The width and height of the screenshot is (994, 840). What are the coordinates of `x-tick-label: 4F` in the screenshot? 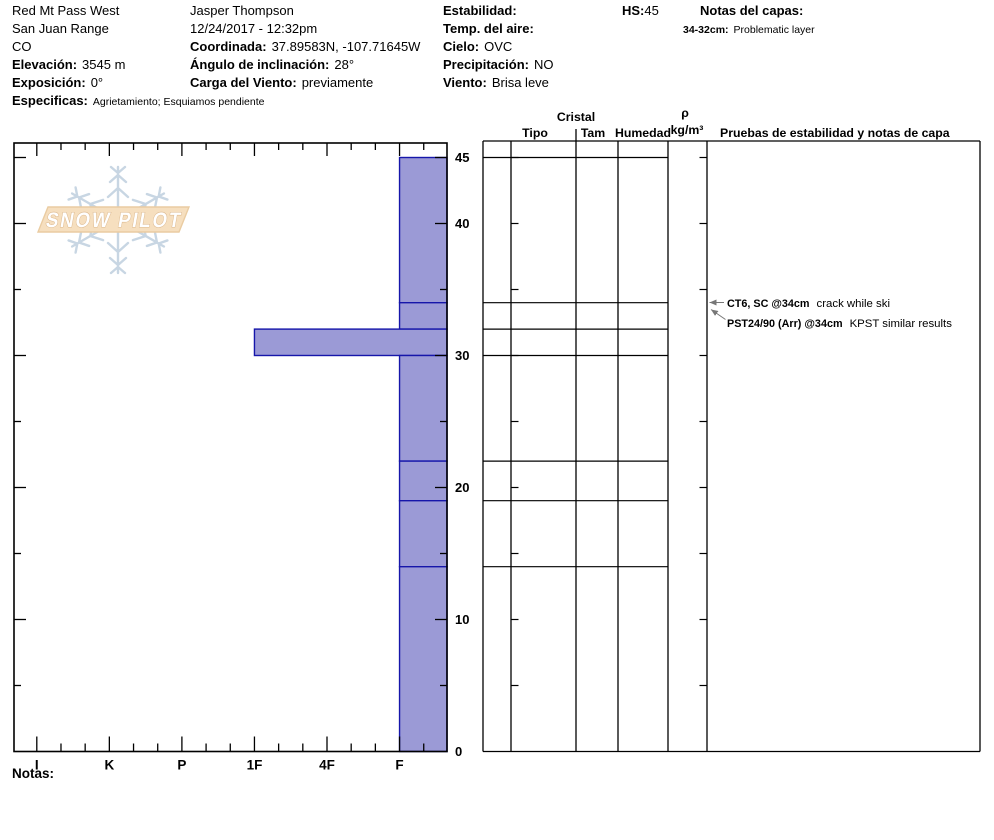 It's located at (327, 765).